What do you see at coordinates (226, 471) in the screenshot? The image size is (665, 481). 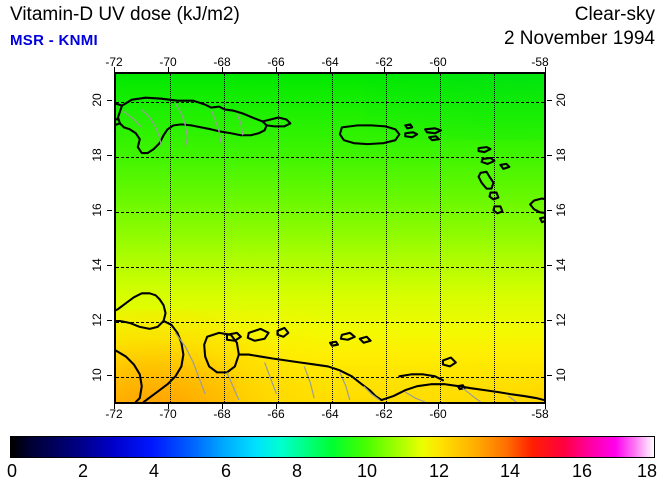 I see `colorbar-tick-3: 6` at bounding box center [226, 471].